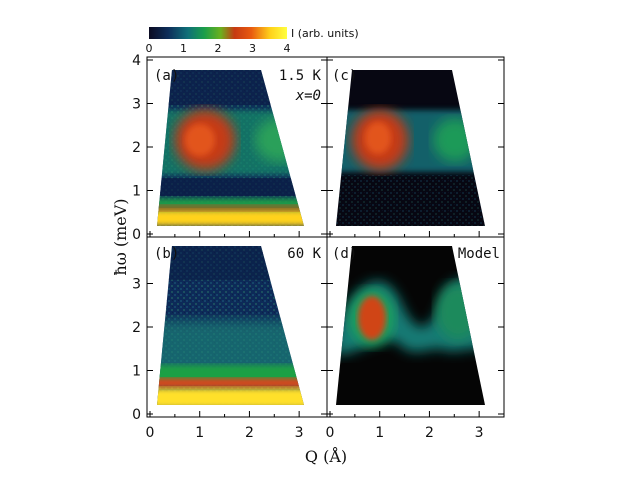  What do you see at coordinates (479, 254) in the screenshot?
I see `panel-d-model-label: Model` at bounding box center [479, 254].